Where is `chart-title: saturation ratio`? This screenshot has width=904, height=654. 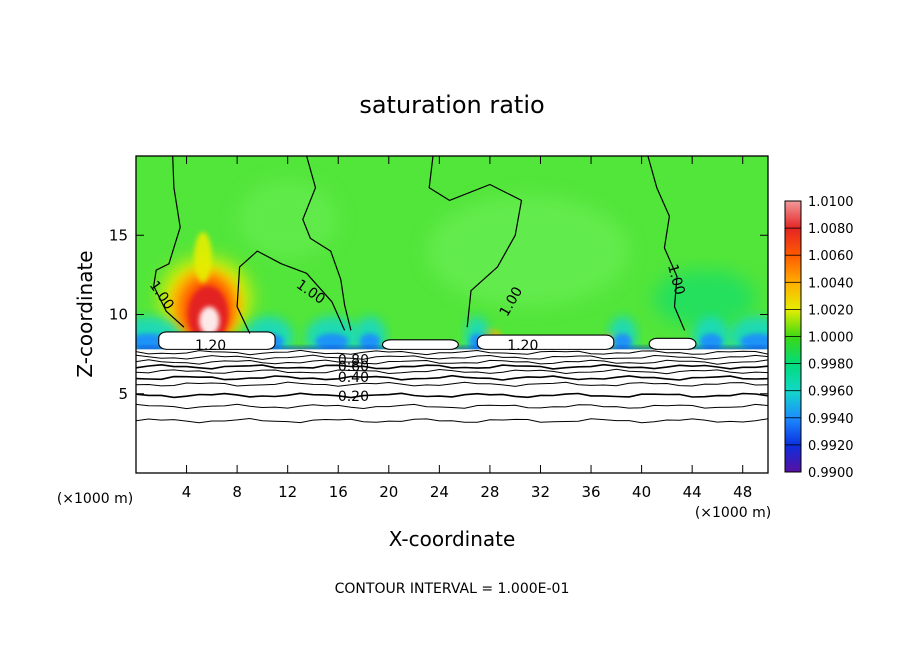
chart-title: saturation ratio is located at coordinates (451, 105).